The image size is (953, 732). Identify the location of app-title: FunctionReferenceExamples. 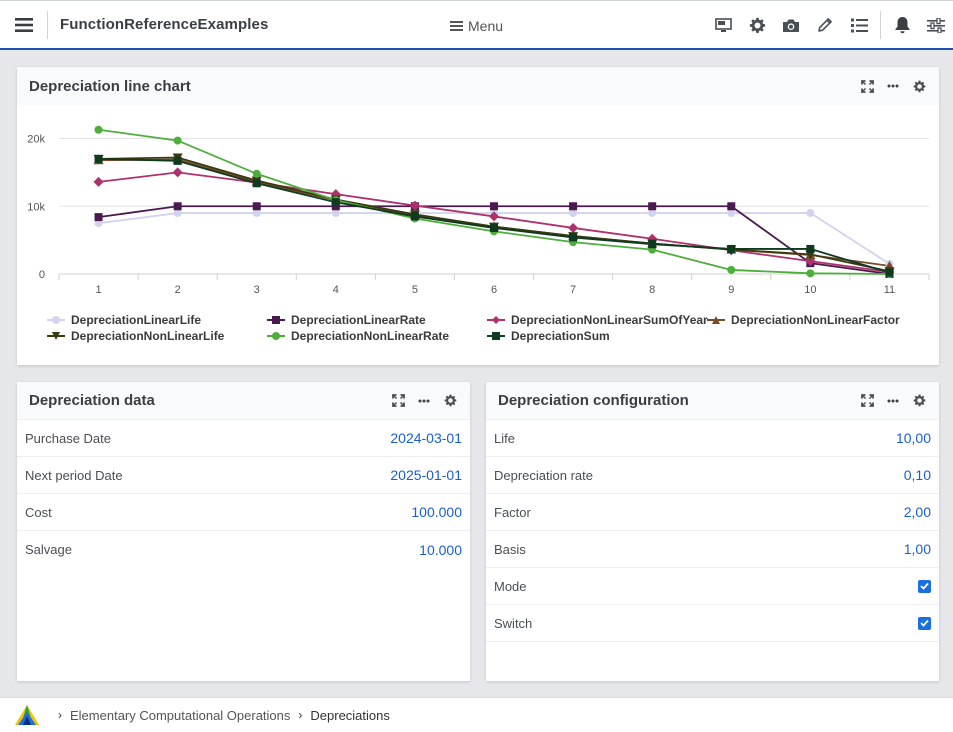
(164, 24).